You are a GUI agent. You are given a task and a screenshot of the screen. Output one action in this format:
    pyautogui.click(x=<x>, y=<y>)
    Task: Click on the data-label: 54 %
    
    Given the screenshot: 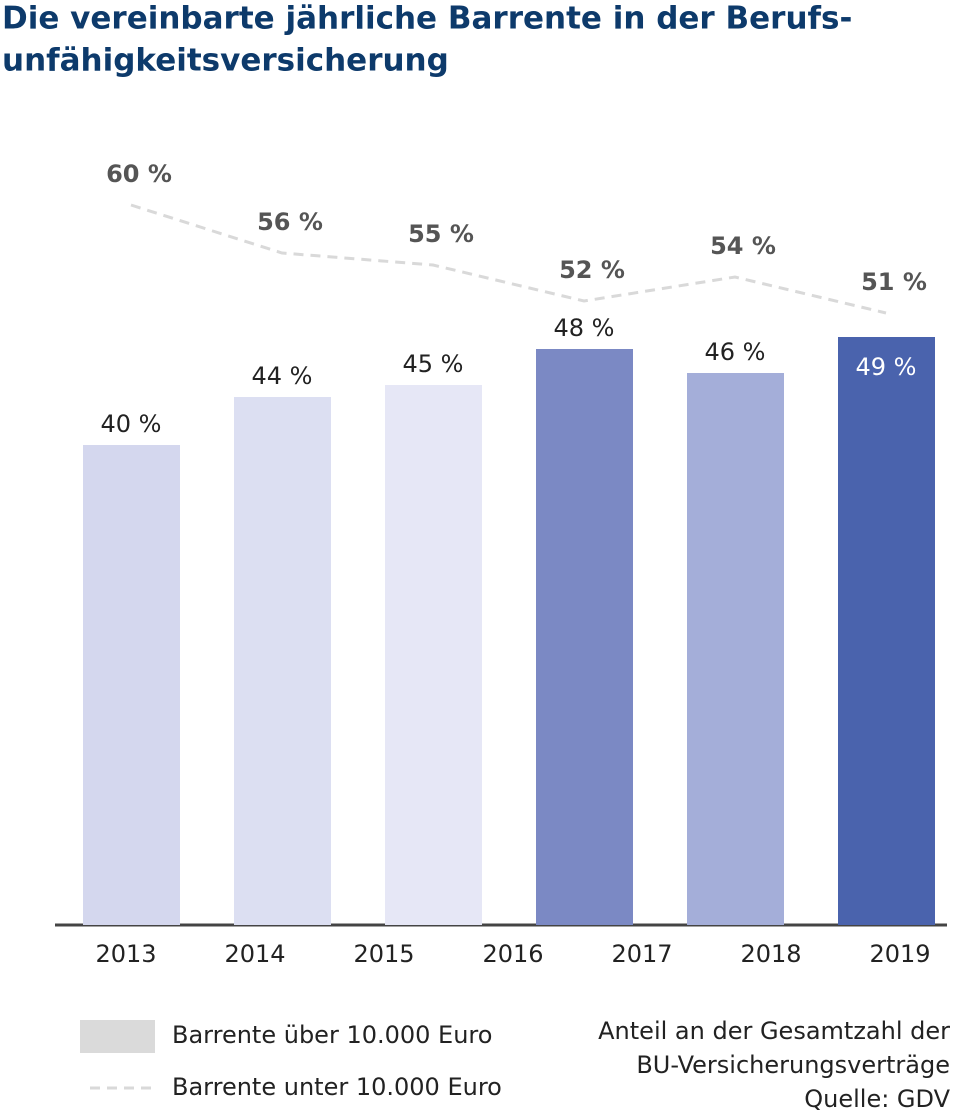 What is the action you would take?
    pyautogui.click(x=743, y=246)
    